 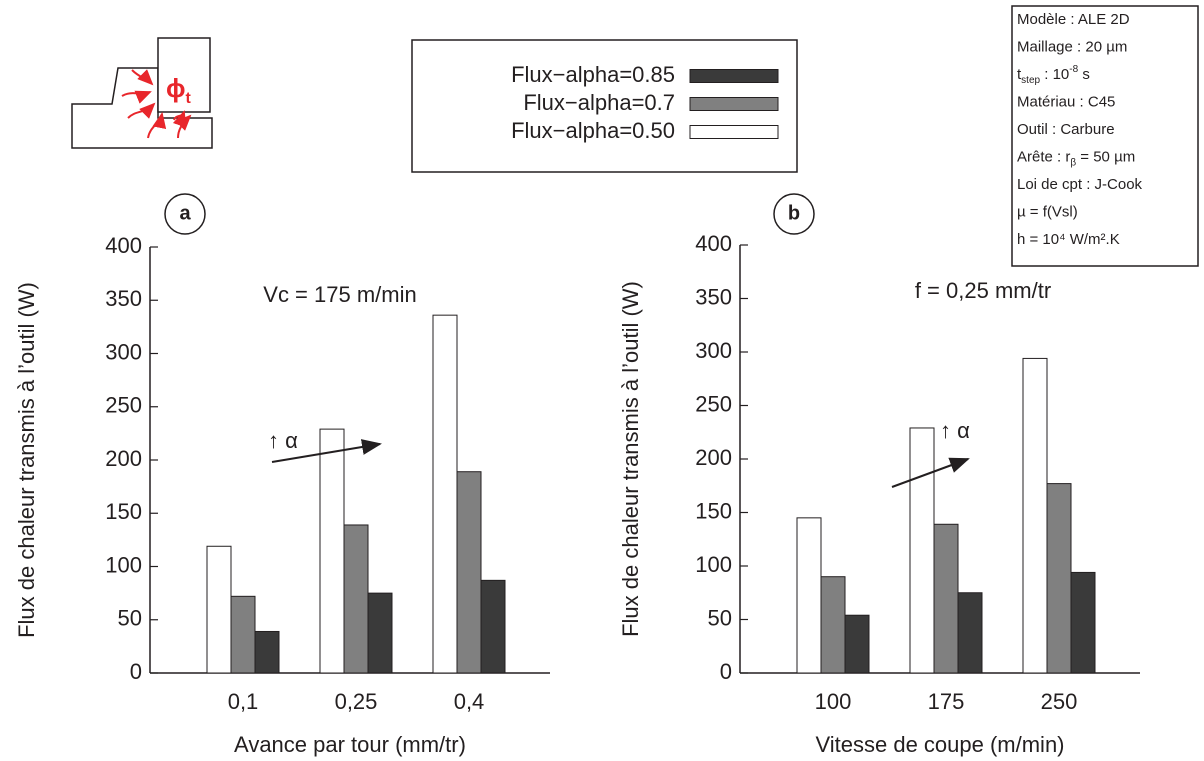 I want to click on annotation: Vc = 175 m/min, so click(x=339, y=294).